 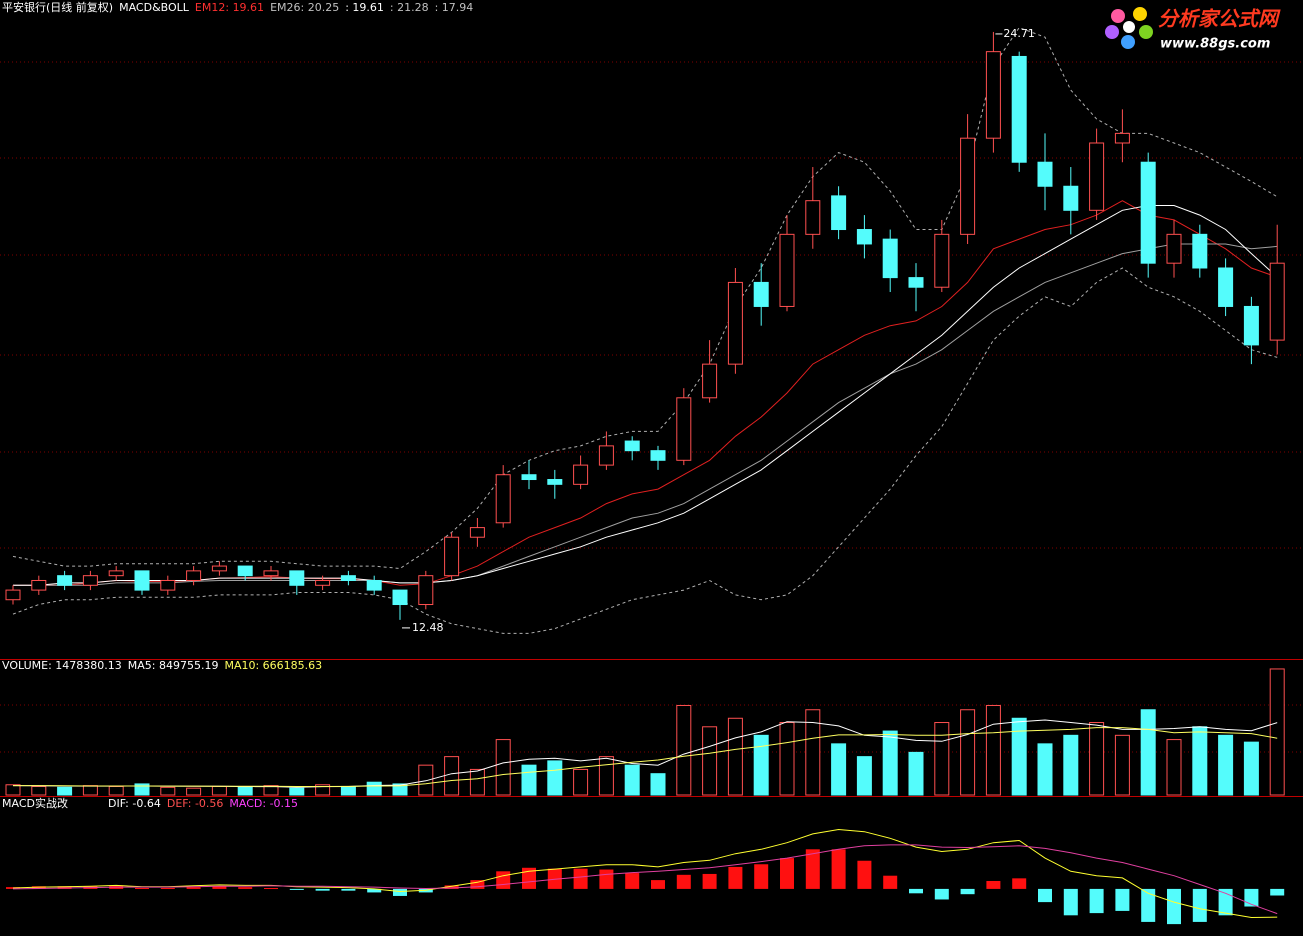 What do you see at coordinates (57, 7) in the screenshot?
I see `header-label: 平安银行(日线 前复权)` at bounding box center [57, 7].